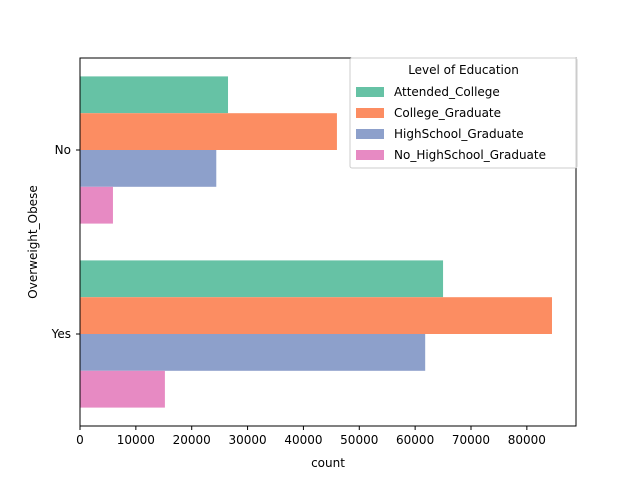 This screenshot has height=480, width=640. I want to click on y-axis-label: Overweight_Obese, so click(33, 241).